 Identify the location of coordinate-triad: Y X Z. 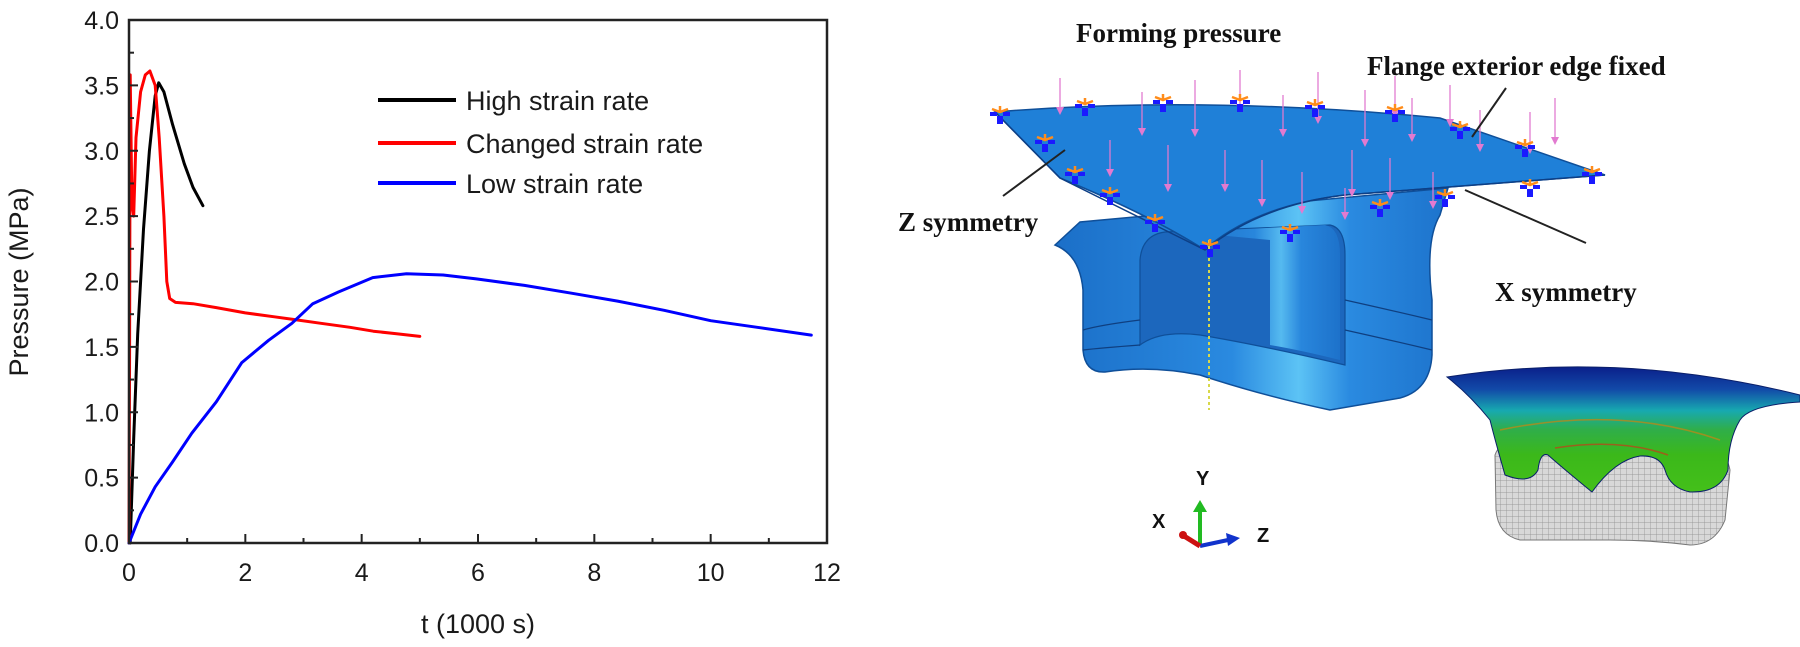
(1210, 508).